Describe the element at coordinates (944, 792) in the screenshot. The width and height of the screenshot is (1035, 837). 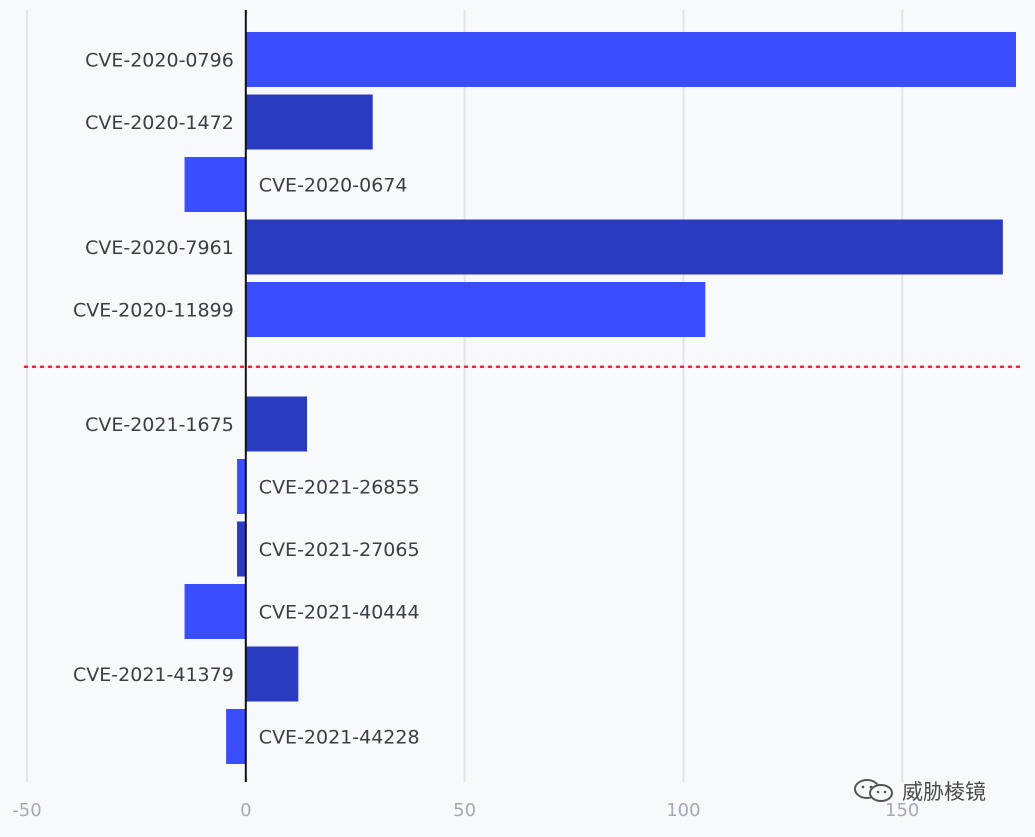
I see `watermark-text: 威胁棱镜` at that location.